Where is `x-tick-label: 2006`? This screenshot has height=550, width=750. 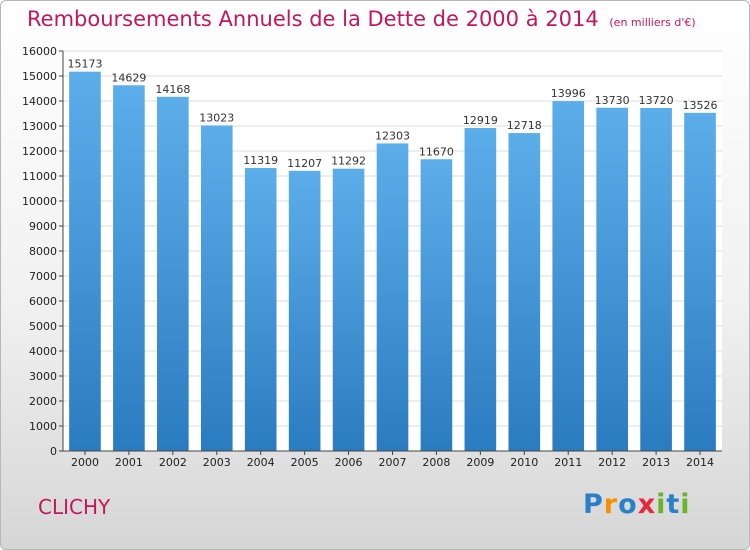
x-tick-label: 2006 is located at coordinates (349, 462).